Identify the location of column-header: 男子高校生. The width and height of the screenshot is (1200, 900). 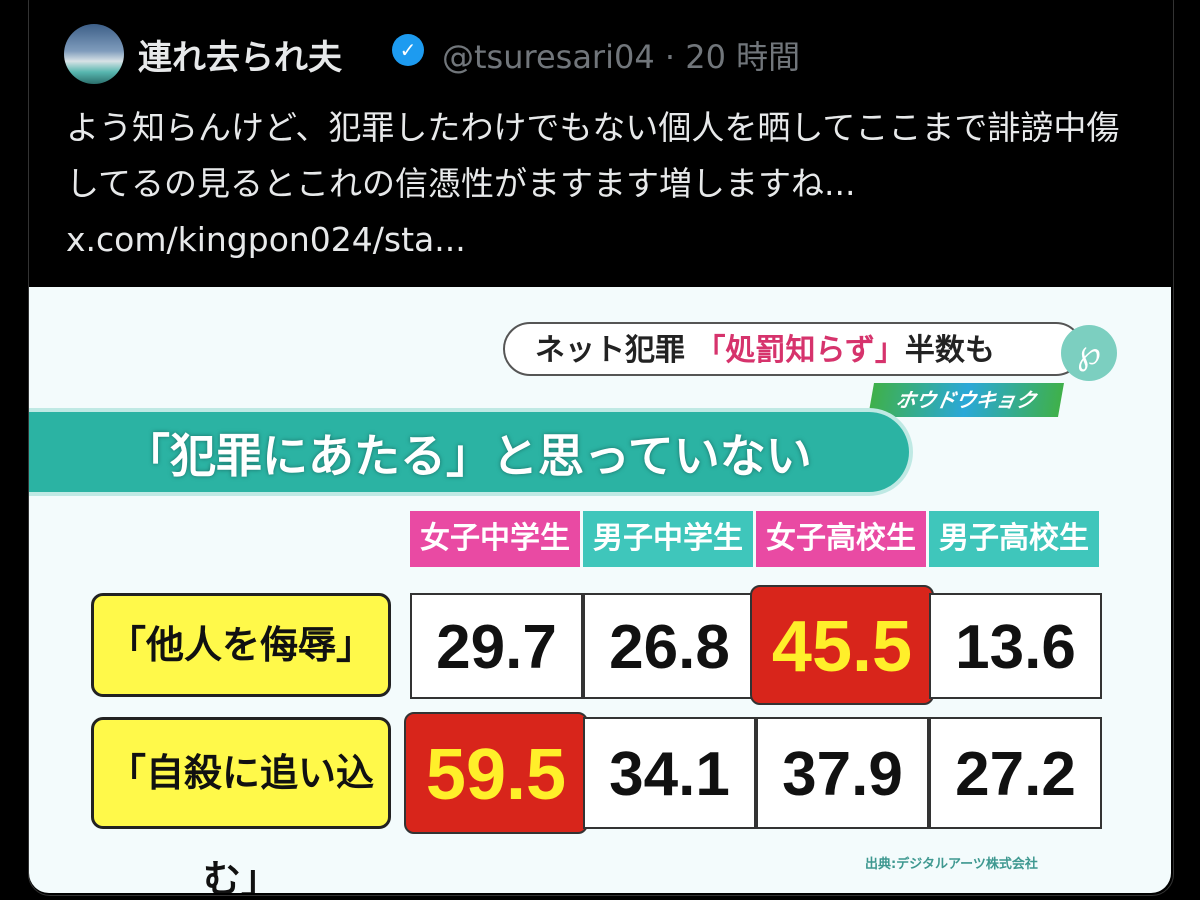
(1014, 539).